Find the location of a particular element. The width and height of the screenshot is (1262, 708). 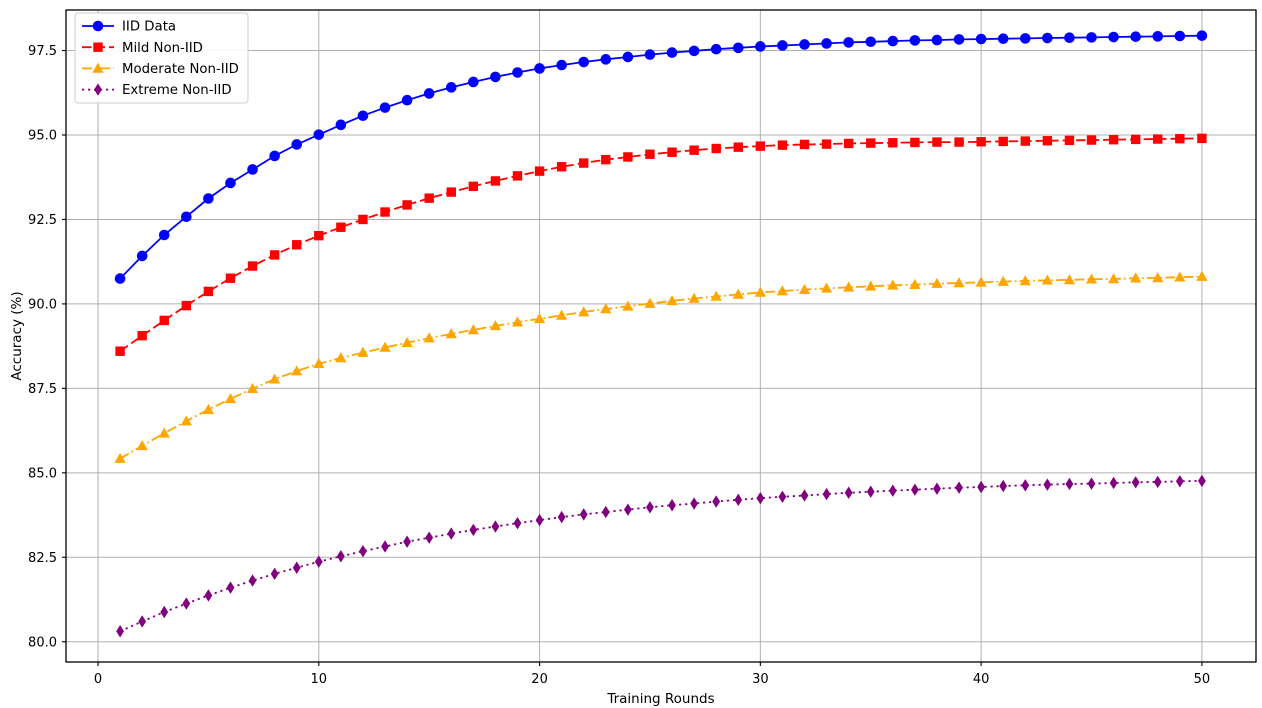

legend-label: Moderate Non-IID is located at coordinates (180, 69).